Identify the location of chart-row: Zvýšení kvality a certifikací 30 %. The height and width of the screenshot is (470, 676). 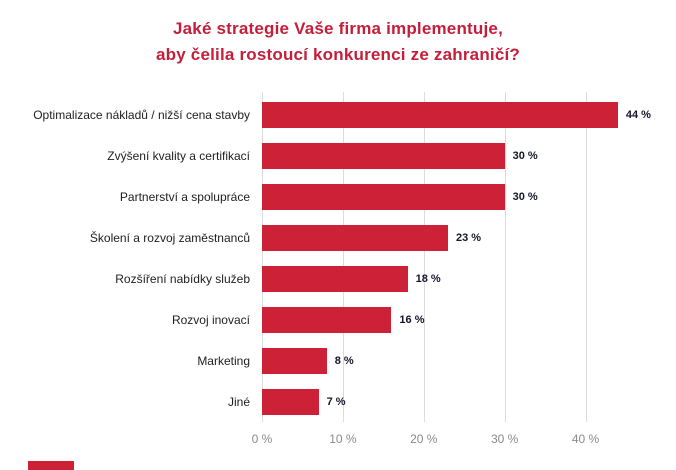
(338, 155).